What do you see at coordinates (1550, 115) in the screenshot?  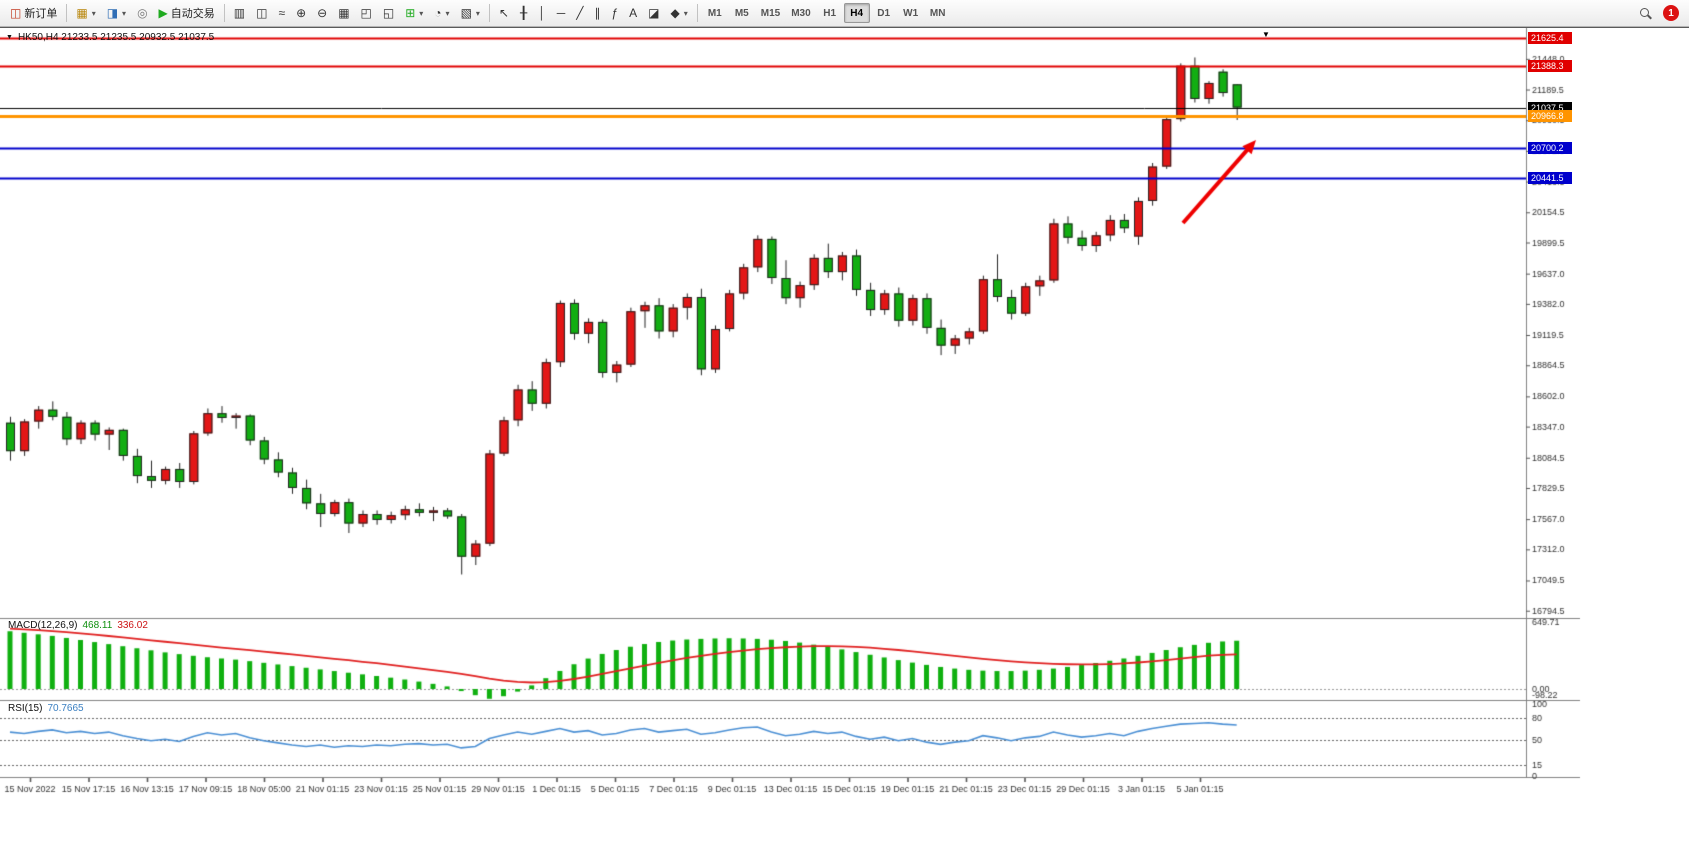 I see `price-level-badge-support-line: 20966.8` at bounding box center [1550, 115].